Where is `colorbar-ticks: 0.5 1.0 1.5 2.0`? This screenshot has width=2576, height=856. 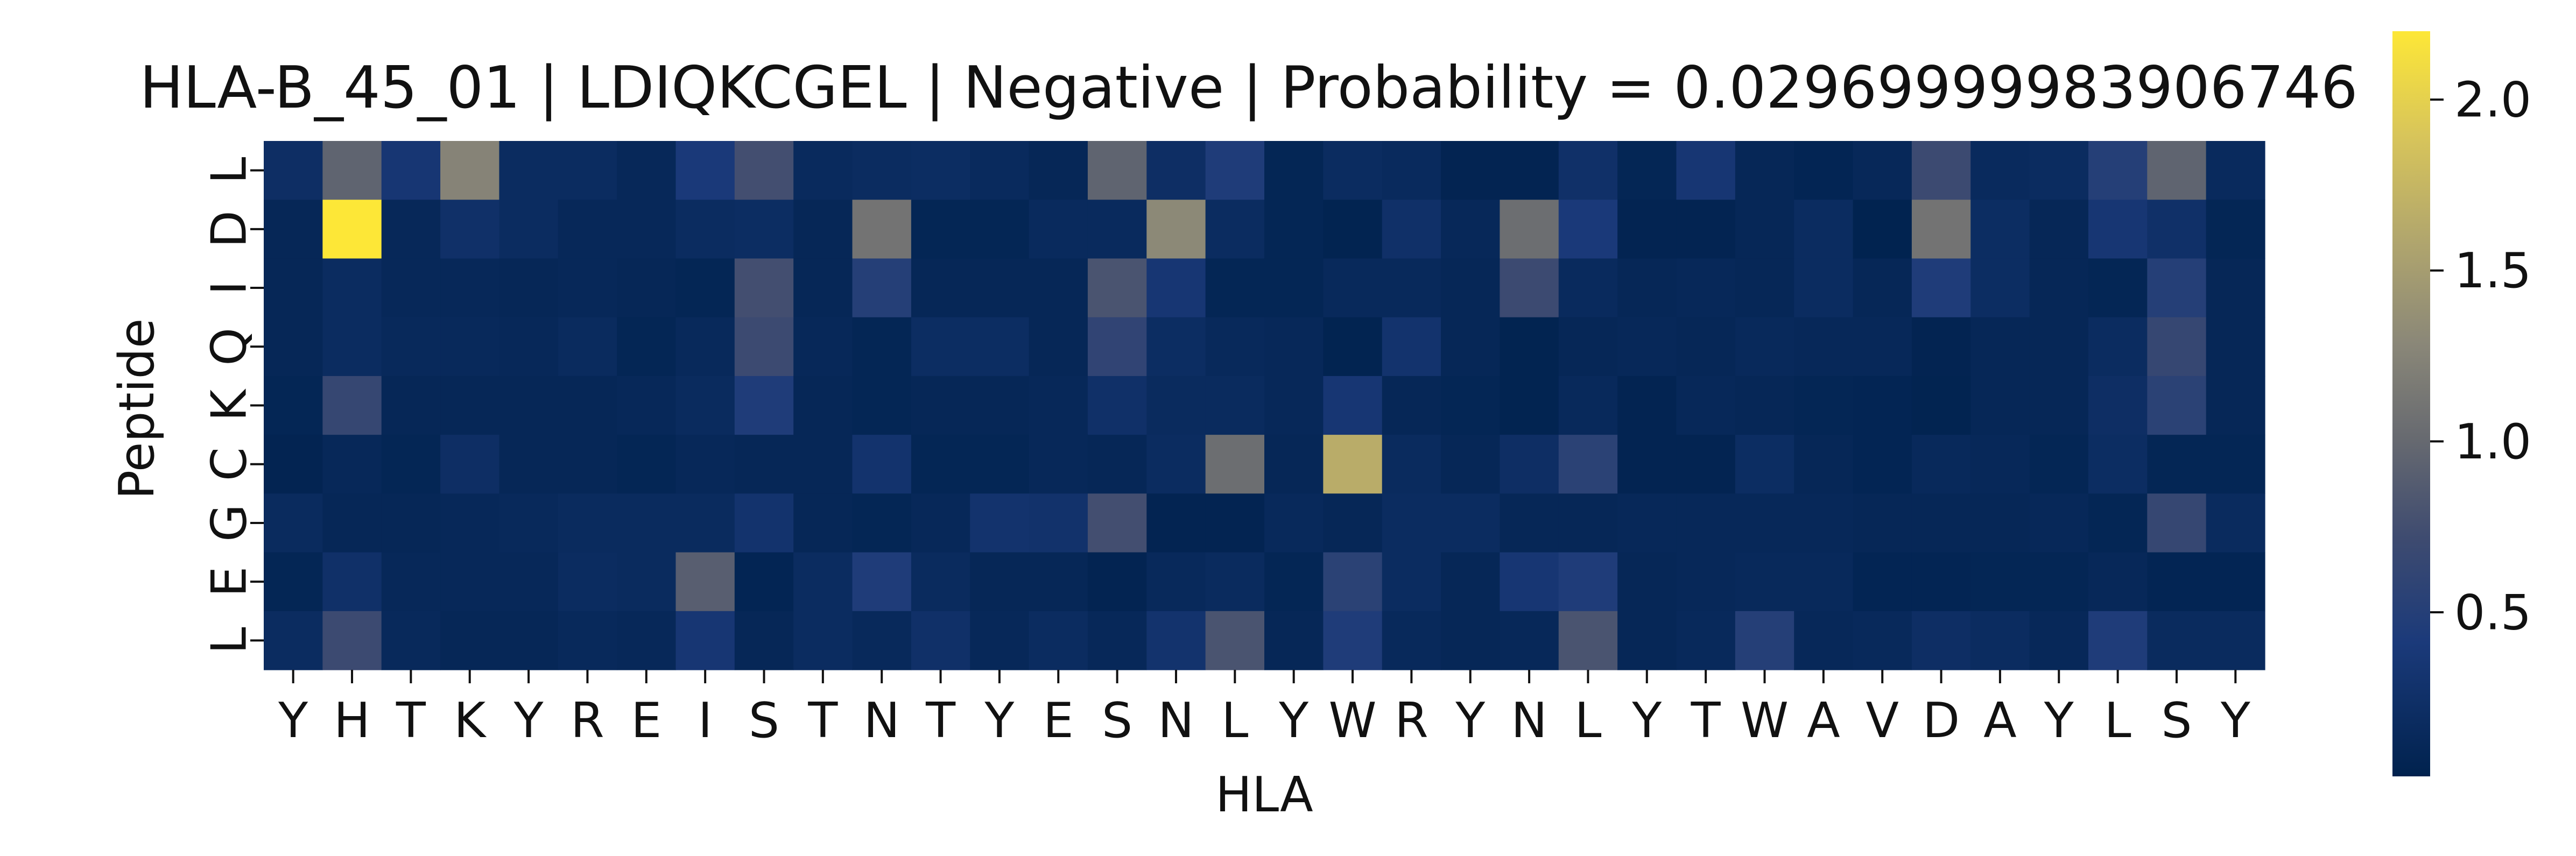
colorbar-ticks: 0.5 1.0 1.5 2.0 is located at coordinates (2481, 356).